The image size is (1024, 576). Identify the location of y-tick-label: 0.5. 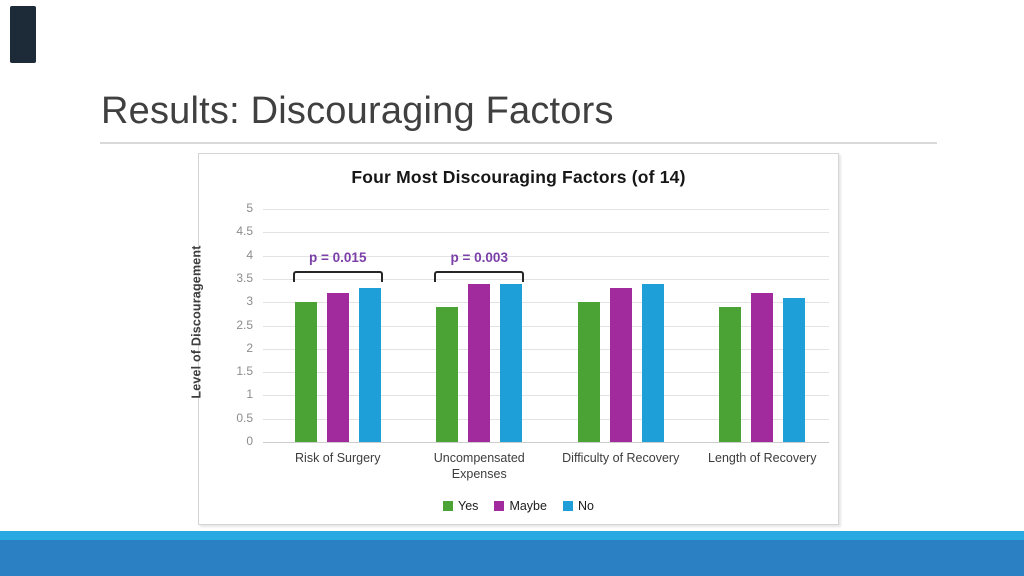
(244, 417).